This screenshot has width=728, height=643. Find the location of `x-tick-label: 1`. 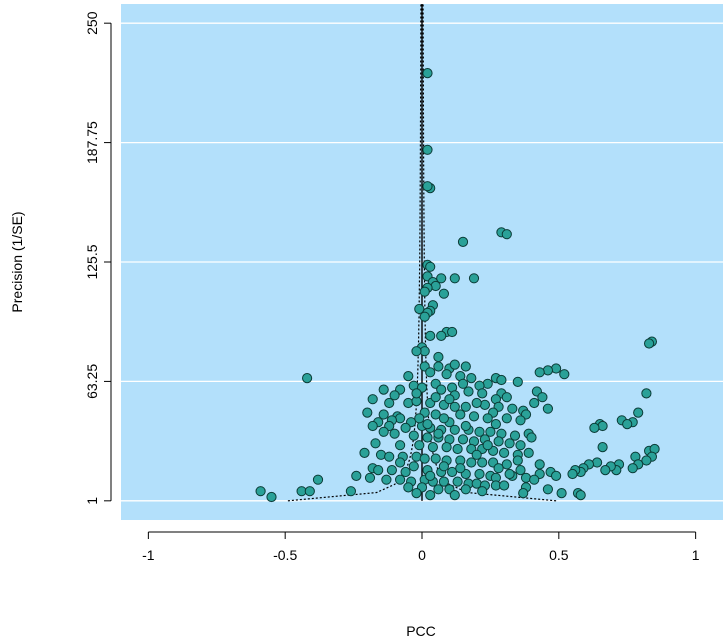

x-tick-label: 1 is located at coordinates (696, 555).